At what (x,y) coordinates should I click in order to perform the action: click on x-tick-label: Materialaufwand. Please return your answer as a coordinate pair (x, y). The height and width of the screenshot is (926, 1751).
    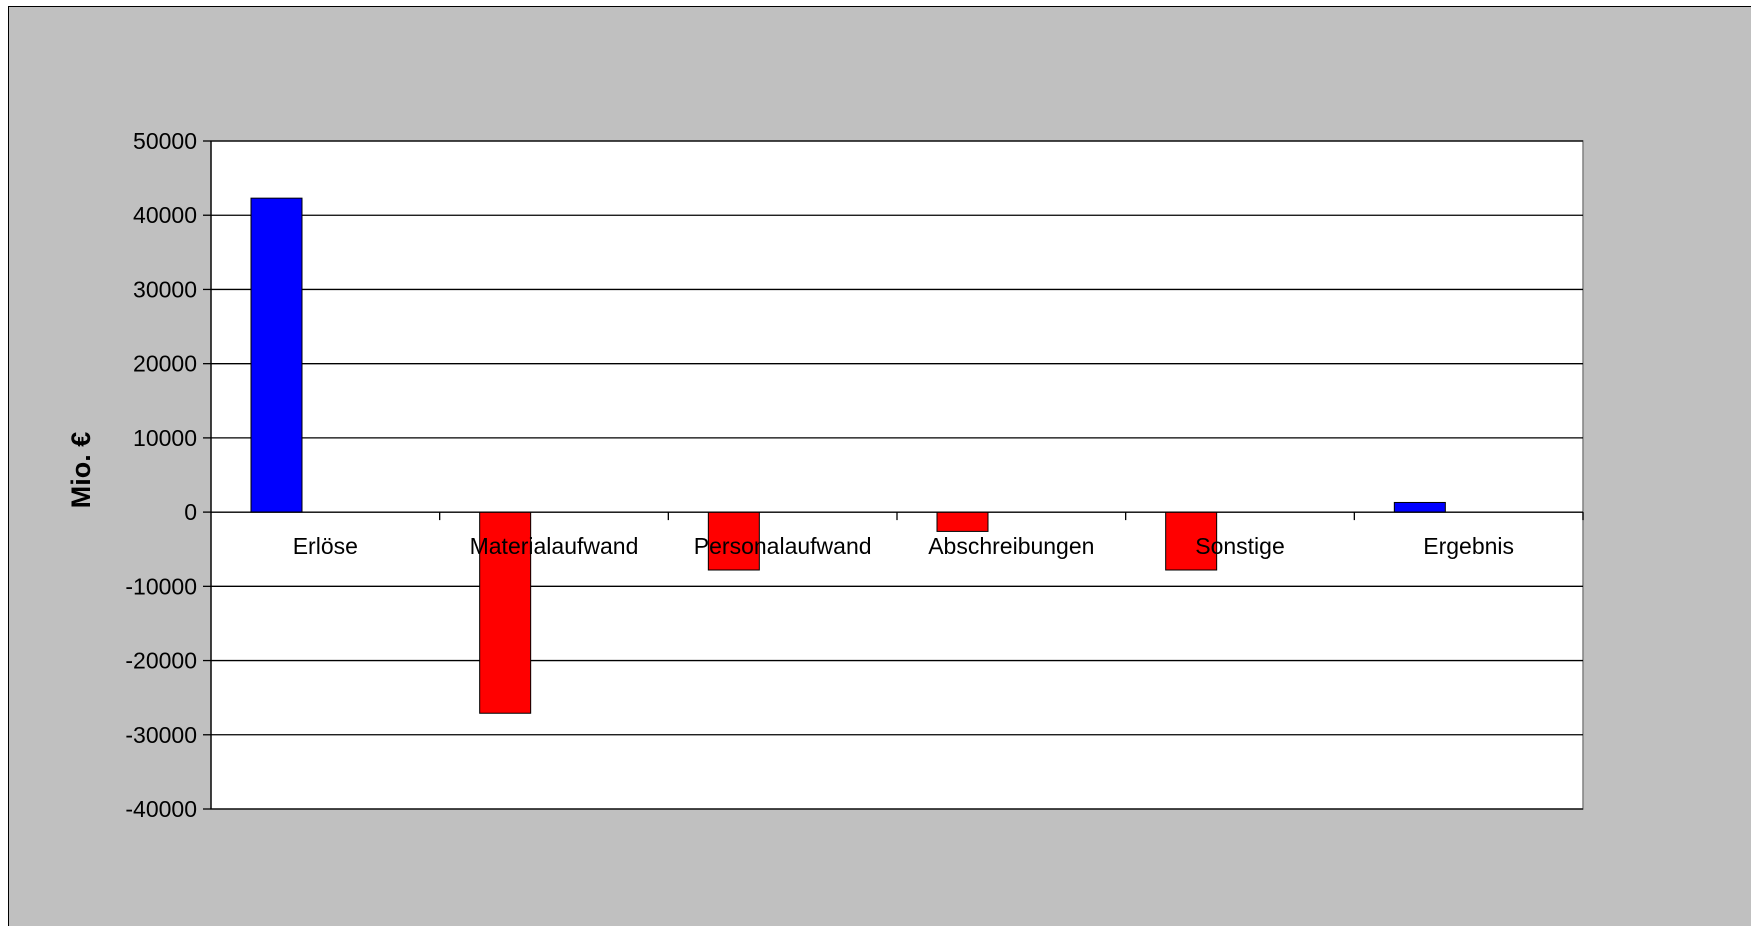
    Looking at the image, I should click on (554, 546).